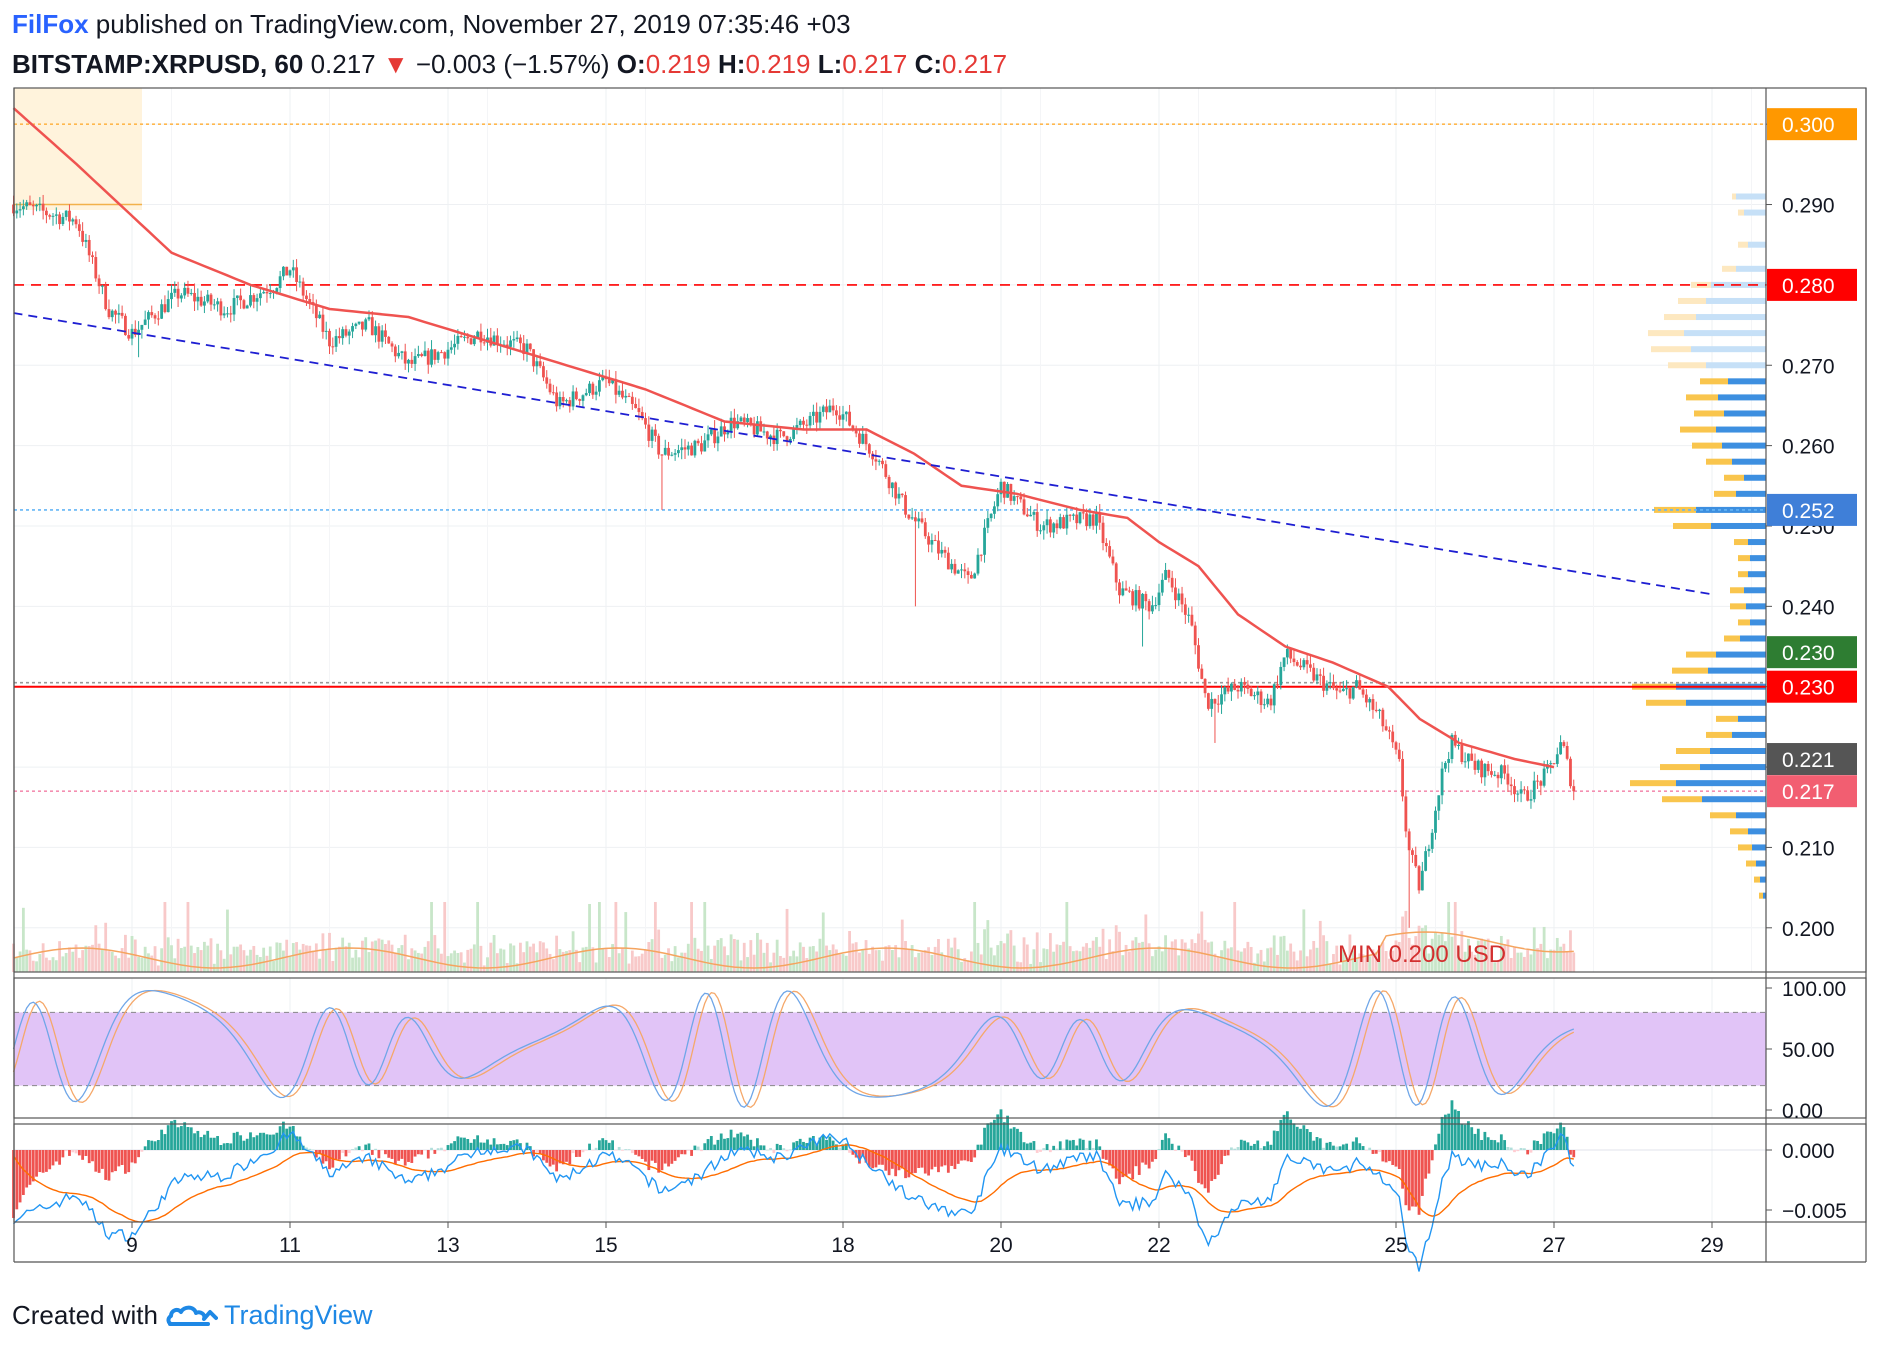 Image resolution: width=1878 pixels, height=1350 pixels. Describe the element at coordinates (158, 64) in the screenshot. I see `symbol-title: BITSTAMP:XRPUSD, 60` at that location.